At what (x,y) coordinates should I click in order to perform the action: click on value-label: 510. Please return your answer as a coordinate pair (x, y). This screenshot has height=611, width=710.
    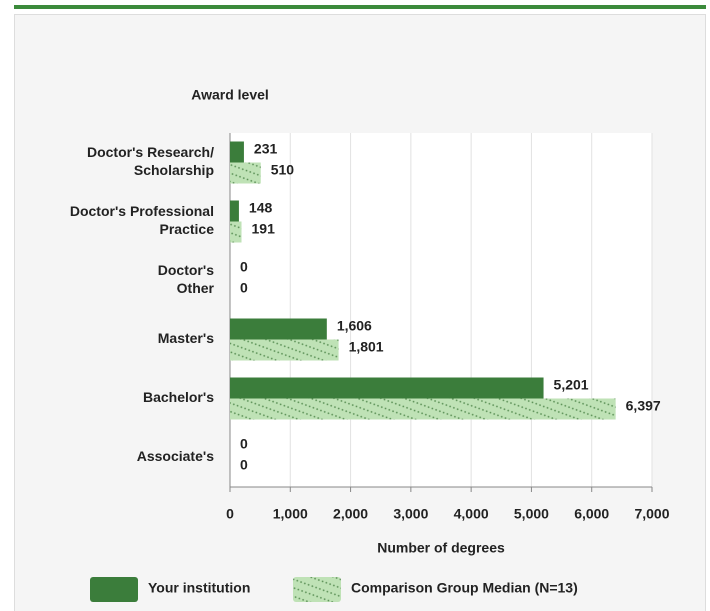
    Looking at the image, I should click on (283, 170).